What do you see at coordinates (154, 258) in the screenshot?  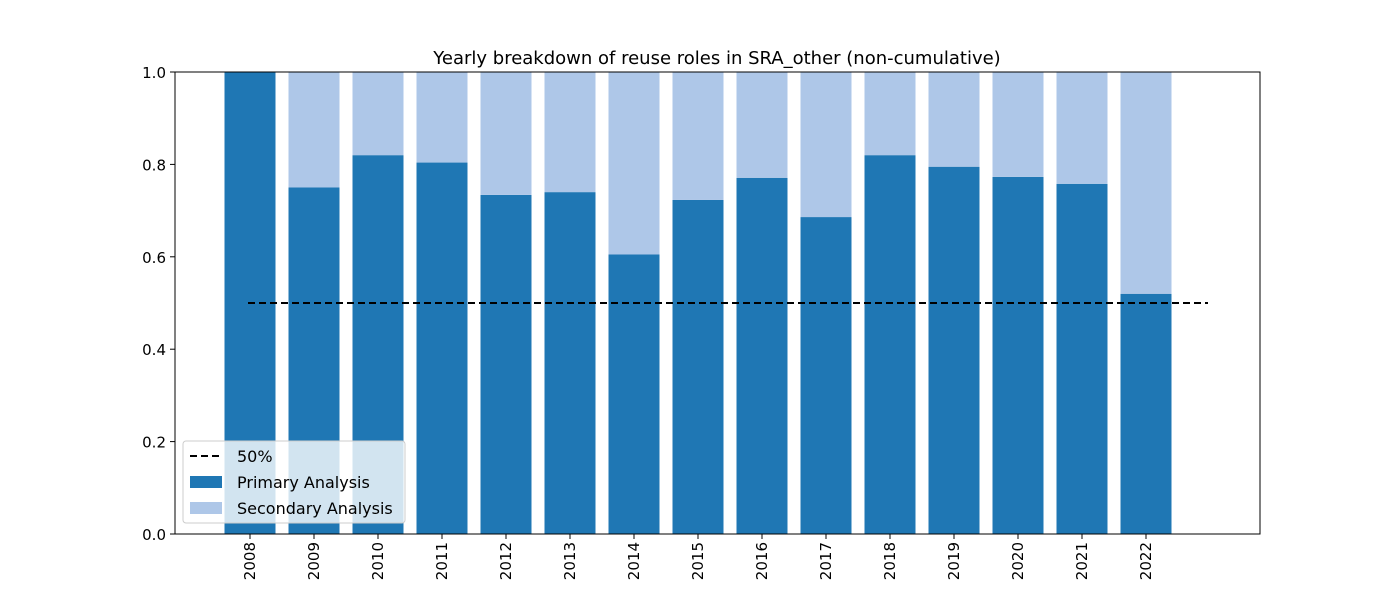 I see `y-tick-label-0.6: 0.6` at bounding box center [154, 258].